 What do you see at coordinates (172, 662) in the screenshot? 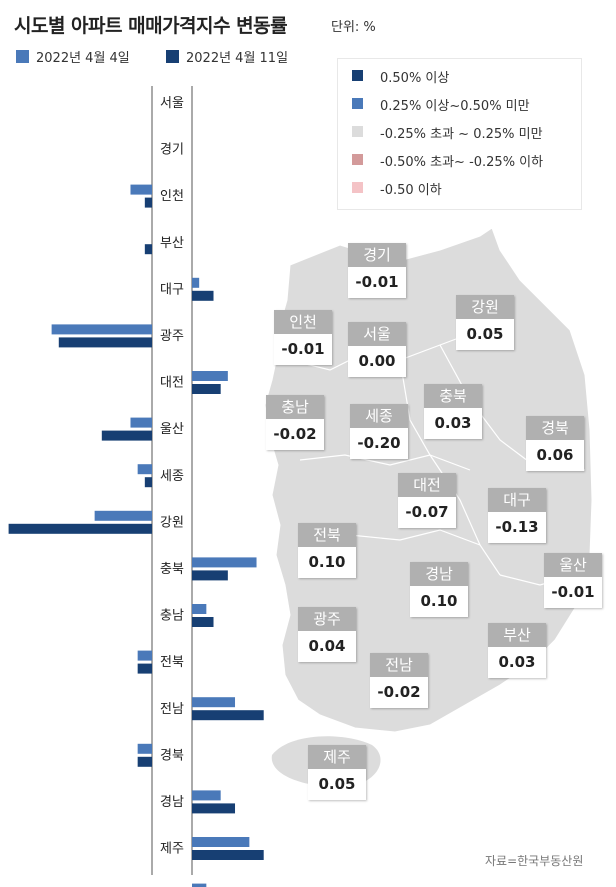
I see `category-label: 전북` at bounding box center [172, 662].